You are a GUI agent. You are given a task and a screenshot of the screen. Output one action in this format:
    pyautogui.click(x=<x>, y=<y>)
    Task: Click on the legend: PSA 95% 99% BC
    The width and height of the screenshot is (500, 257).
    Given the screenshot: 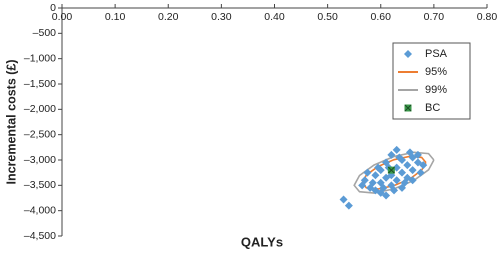 What is the action you would take?
    pyautogui.click(x=431, y=81)
    